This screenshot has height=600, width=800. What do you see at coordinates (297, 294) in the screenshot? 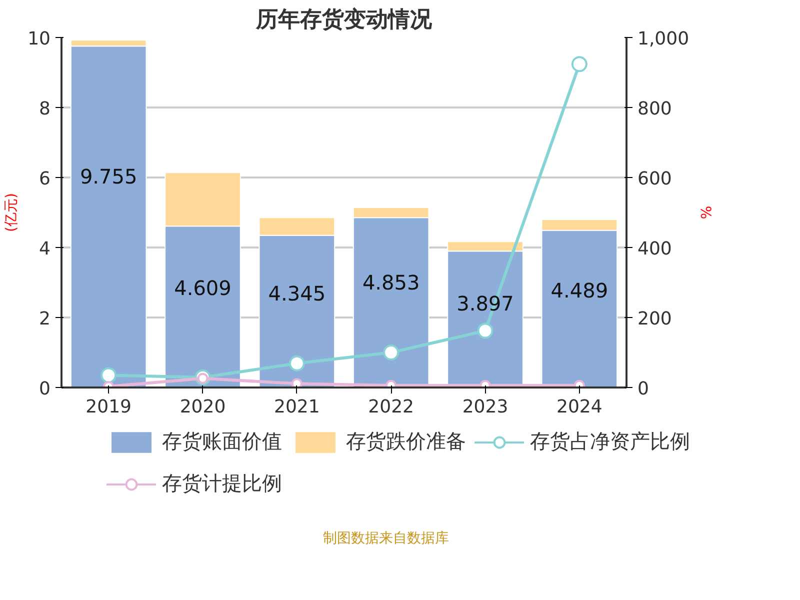
I see `data-label: 4.345` at bounding box center [297, 294].